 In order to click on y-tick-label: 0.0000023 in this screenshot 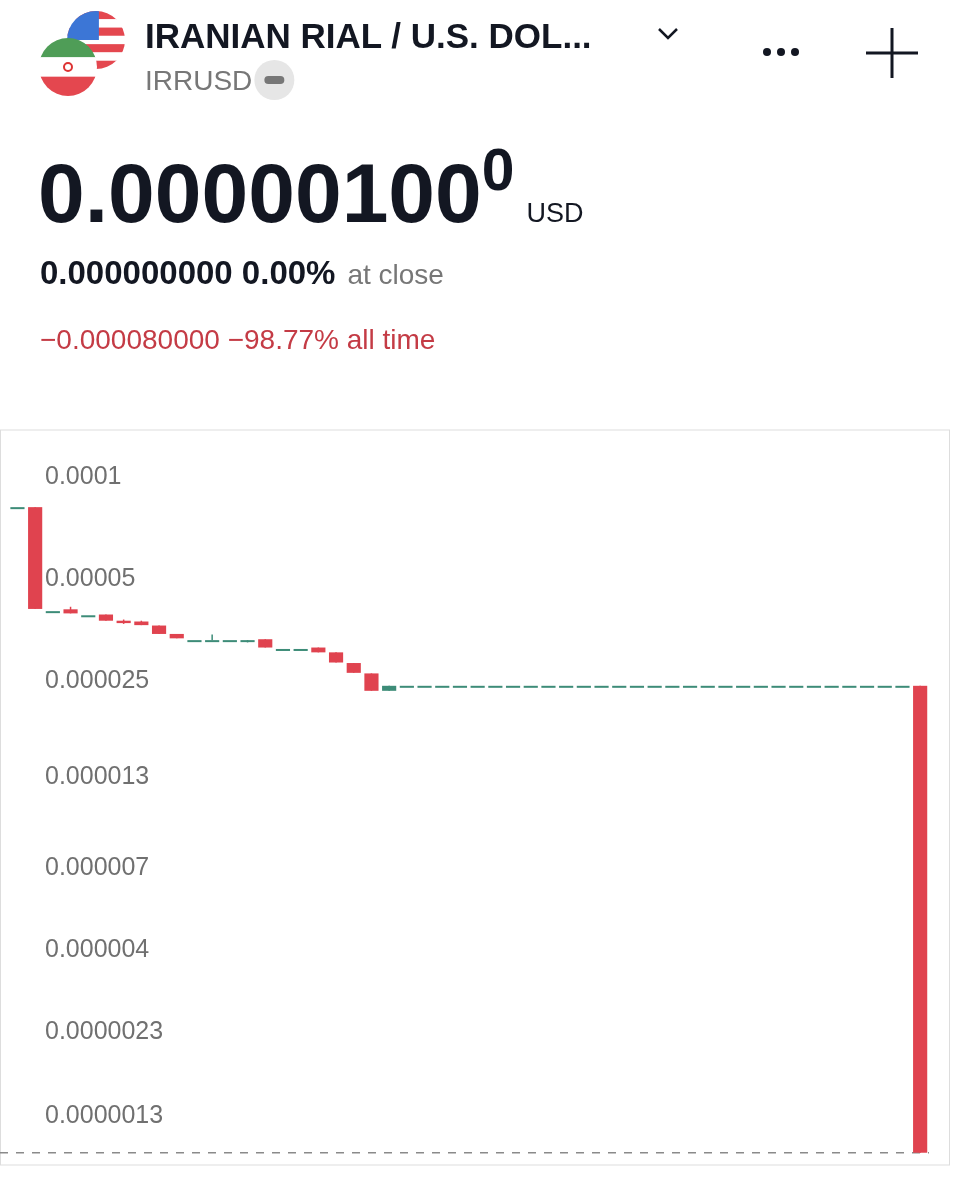, I will do `click(104, 1029)`.